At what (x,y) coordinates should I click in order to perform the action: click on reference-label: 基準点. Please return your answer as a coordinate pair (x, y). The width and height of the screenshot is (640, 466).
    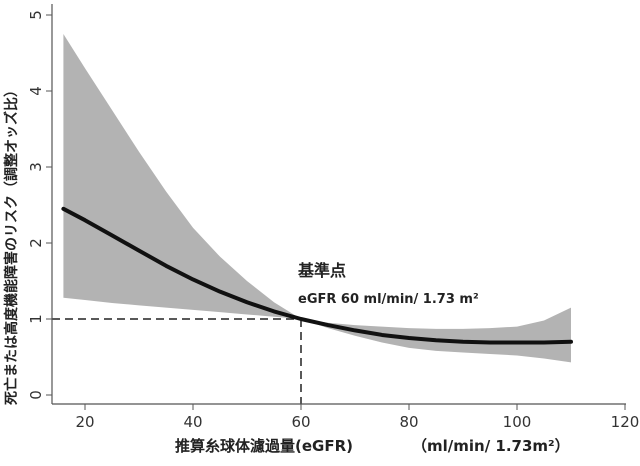
    Looking at the image, I should click on (321, 270).